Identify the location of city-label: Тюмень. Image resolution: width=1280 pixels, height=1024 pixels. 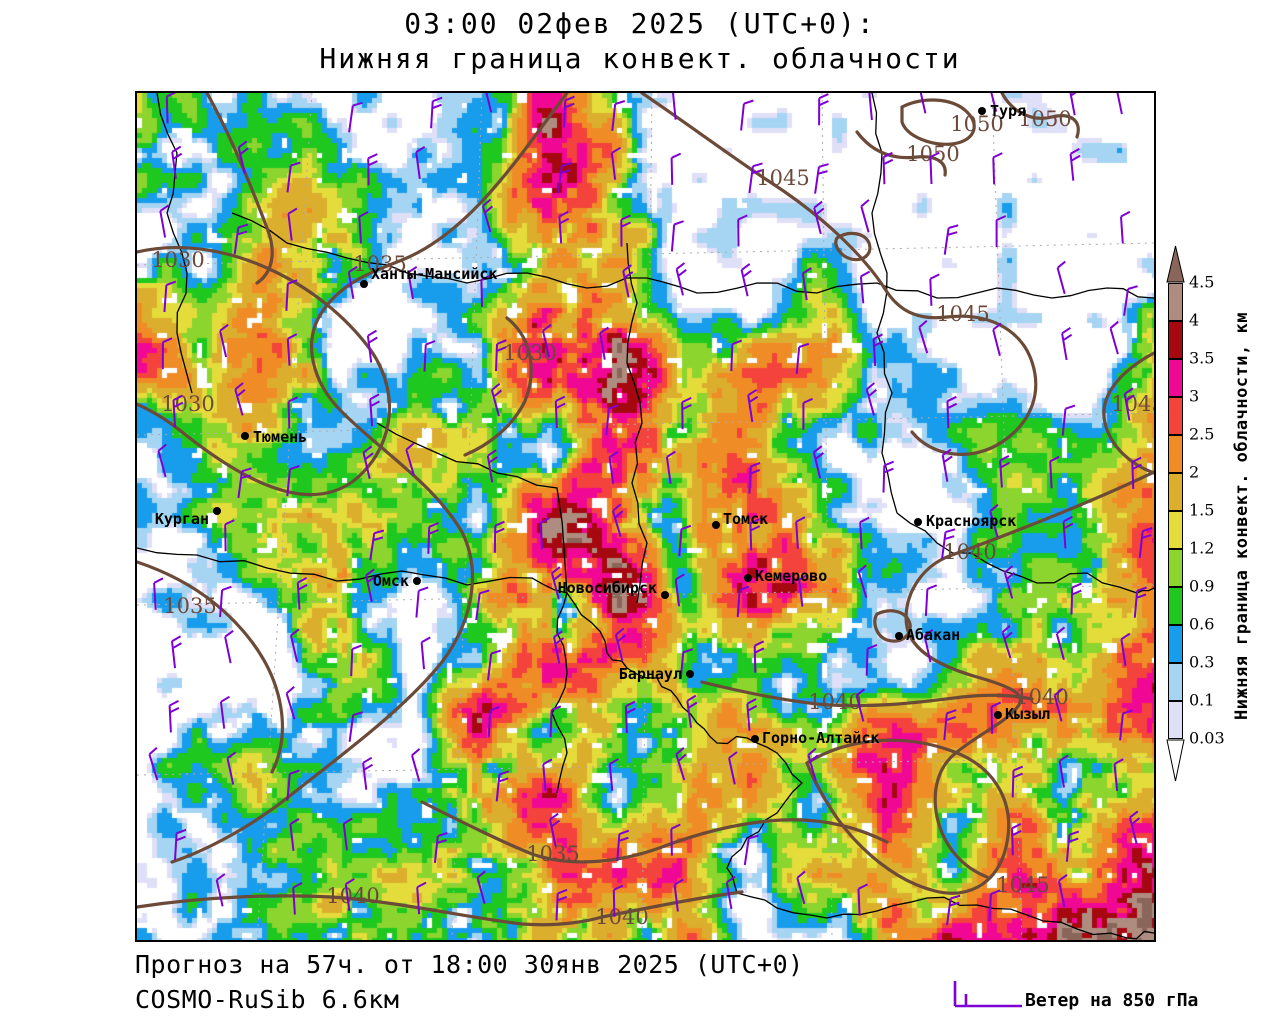
(280, 437).